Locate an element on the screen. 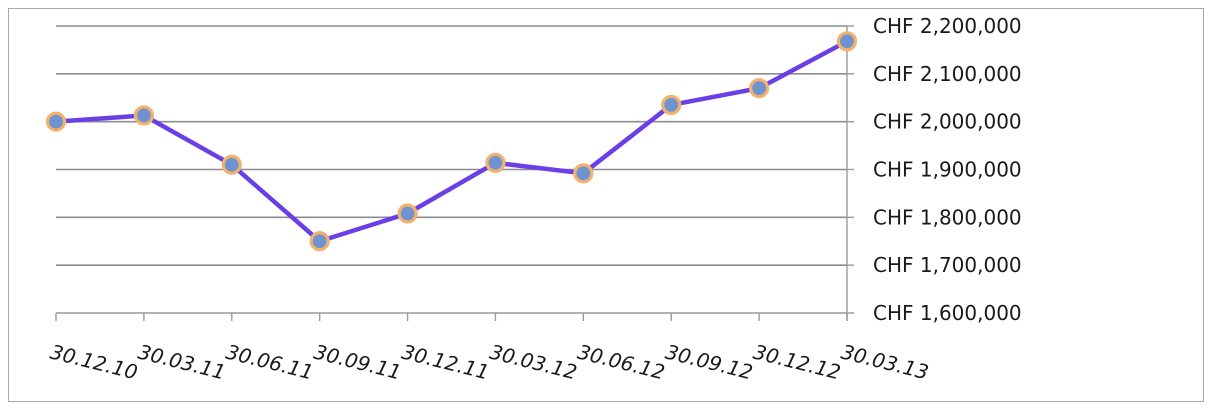 The image size is (1213, 410). y-tick-label: CHF 2,100,000 is located at coordinates (947, 74).